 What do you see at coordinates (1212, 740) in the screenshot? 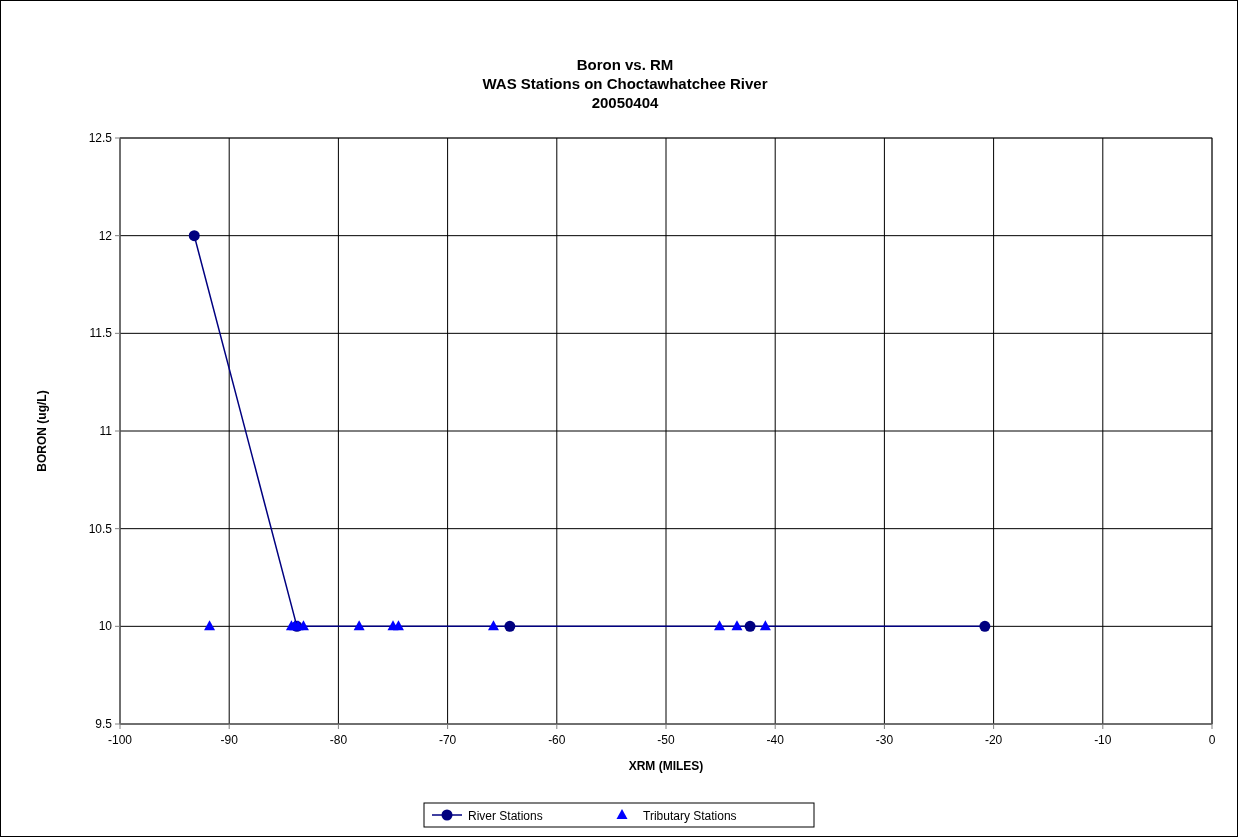
I see `x-tick-label: 0` at bounding box center [1212, 740].